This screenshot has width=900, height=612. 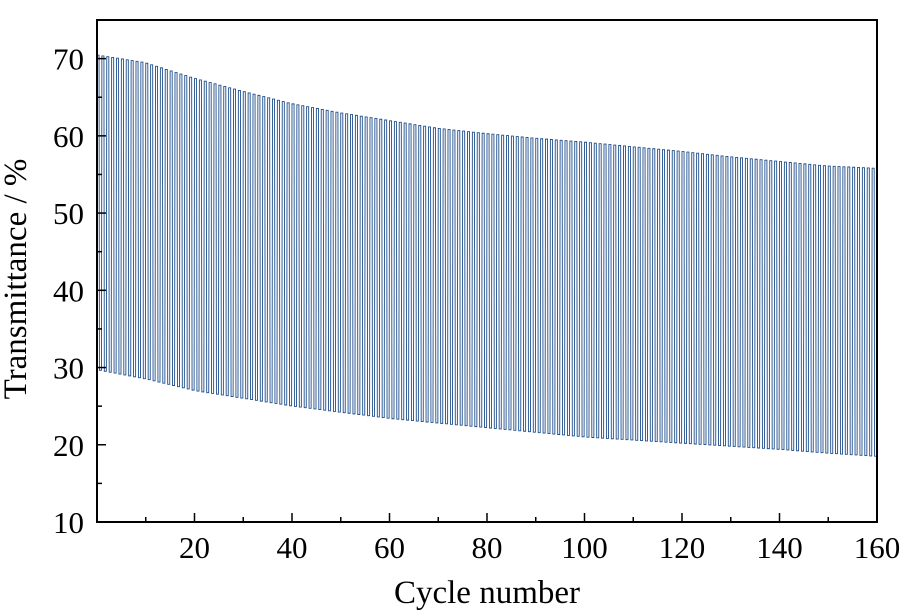 I want to click on y-axis-label: Transmittance / %, so click(x=17, y=279).